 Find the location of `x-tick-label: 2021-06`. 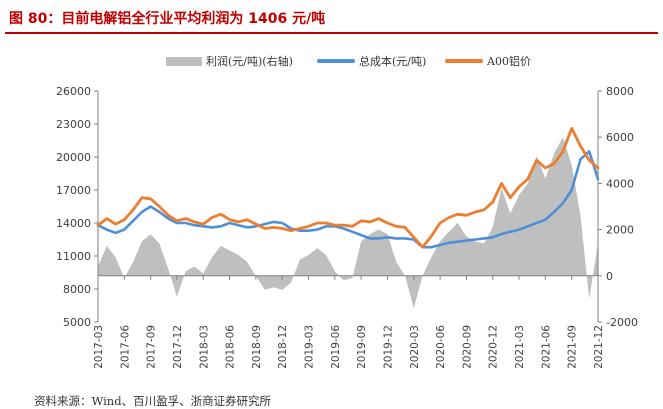

x-tick-label: 2021-06 is located at coordinates (546, 347).